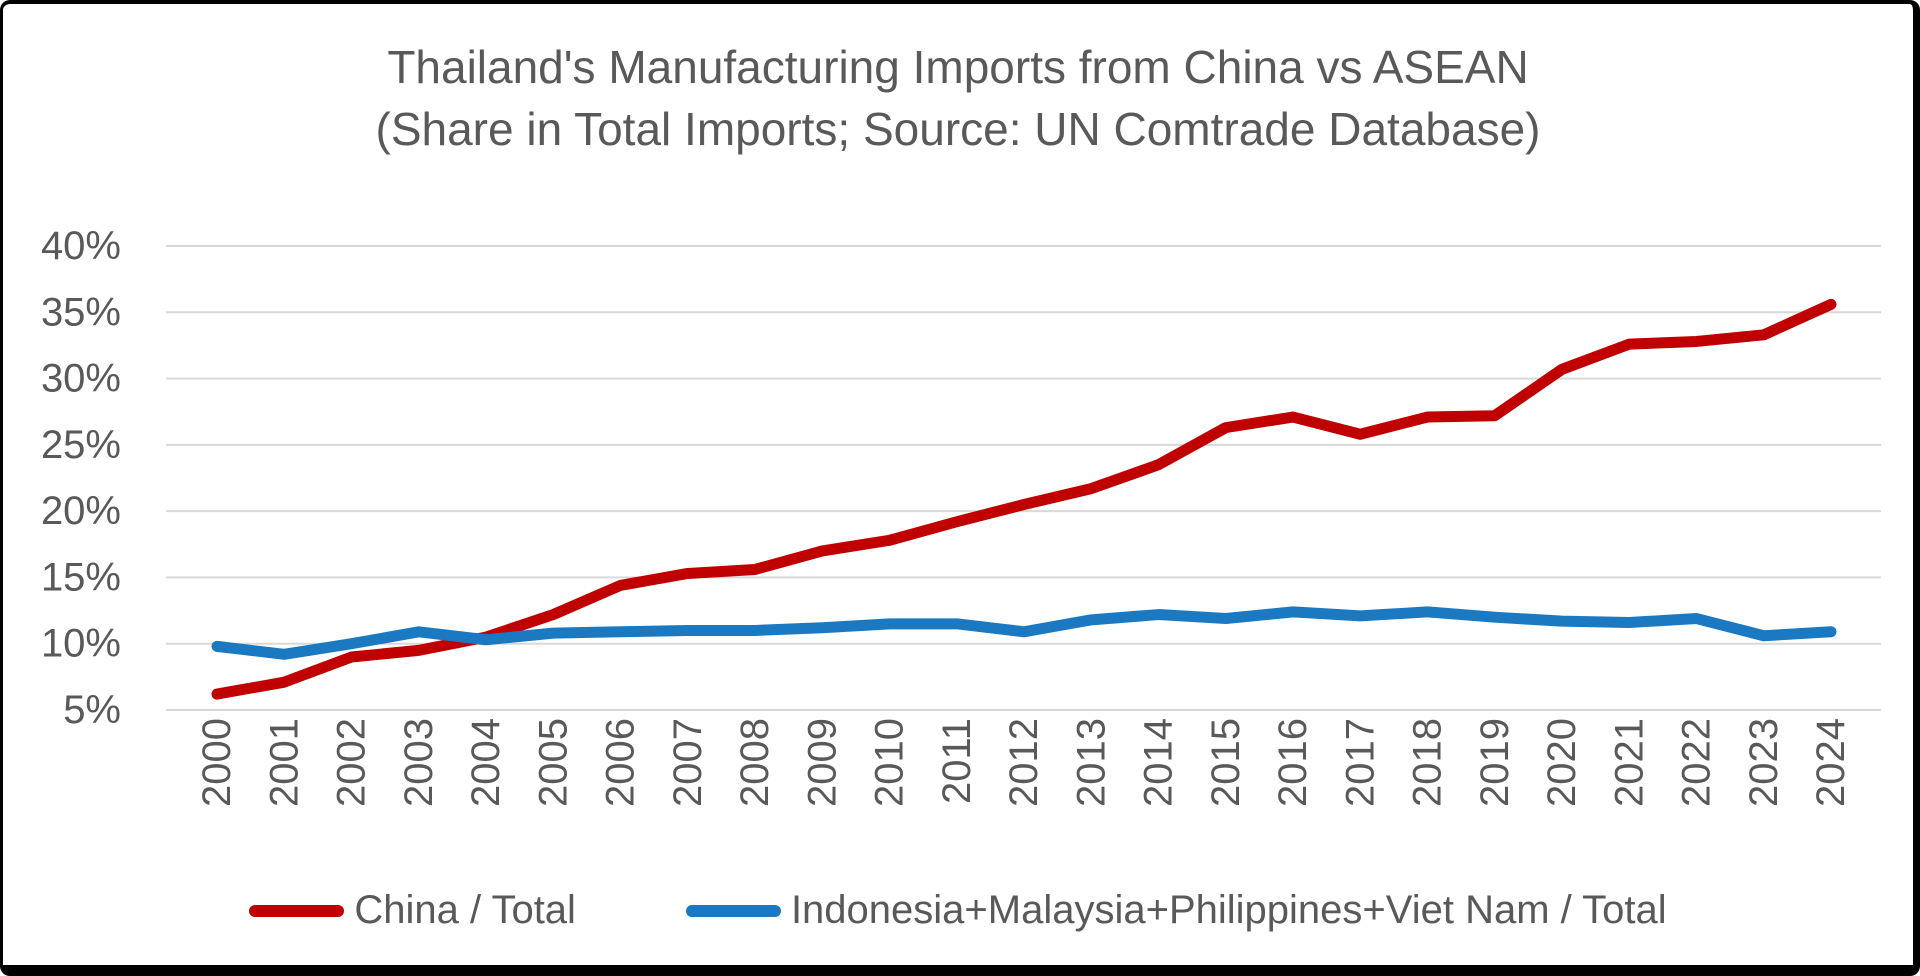 The height and width of the screenshot is (976, 1920). What do you see at coordinates (1629, 762) in the screenshot?
I see `x-axis-tick-label: 2021` at bounding box center [1629, 762].